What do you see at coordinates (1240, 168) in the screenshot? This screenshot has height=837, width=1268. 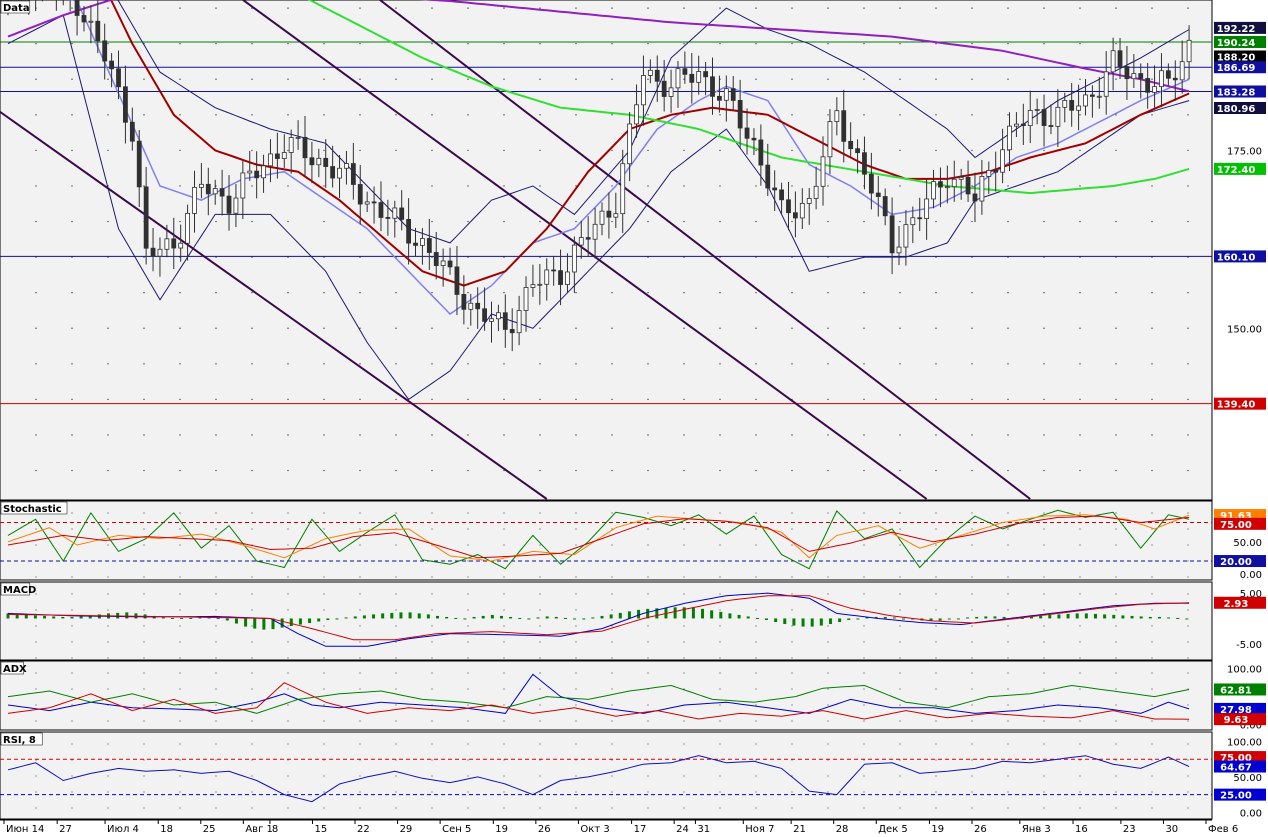 I see `price-tag-6-box` at bounding box center [1240, 168].